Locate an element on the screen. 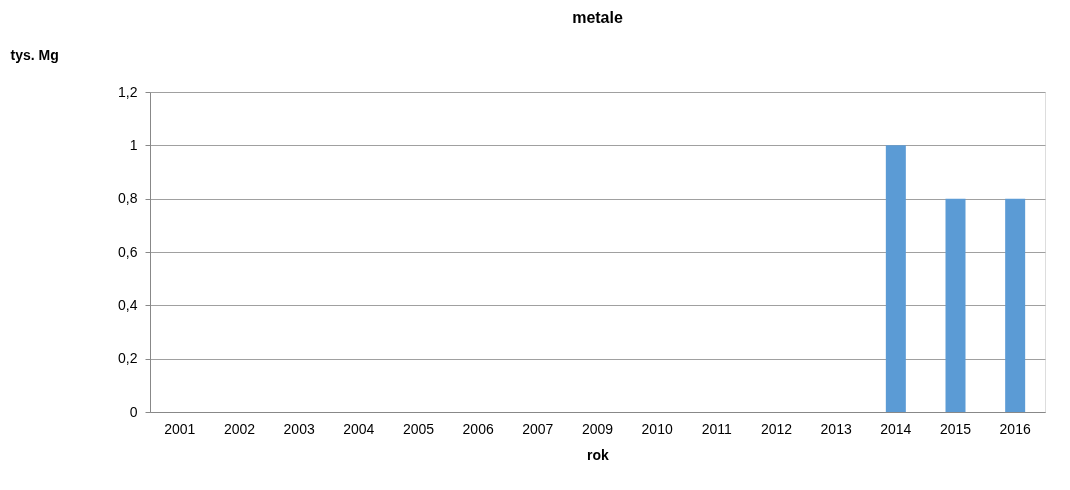 The width and height of the screenshot is (1070, 490). x-tick-label: 2010 is located at coordinates (657, 428).